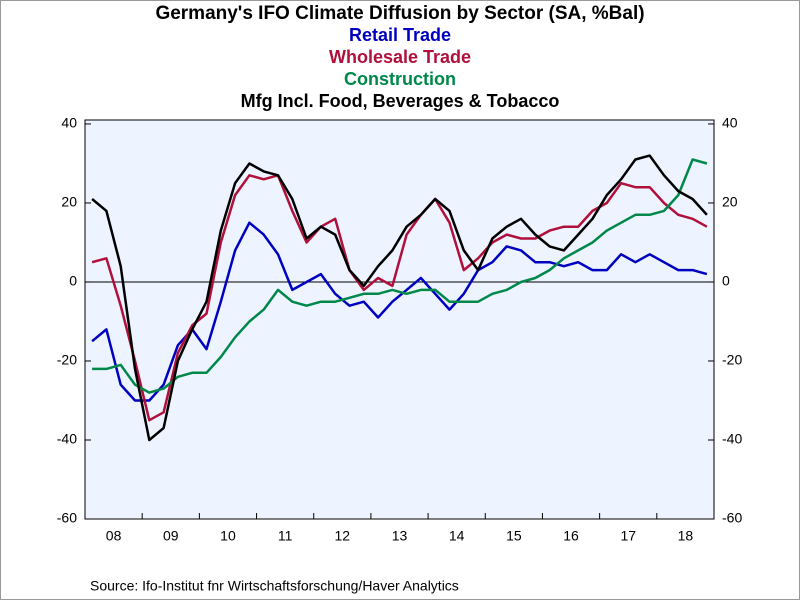 This screenshot has height=600, width=800. What do you see at coordinates (343, 536) in the screenshot?
I see `x-tick-label: 12` at bounding box center [343, 536].